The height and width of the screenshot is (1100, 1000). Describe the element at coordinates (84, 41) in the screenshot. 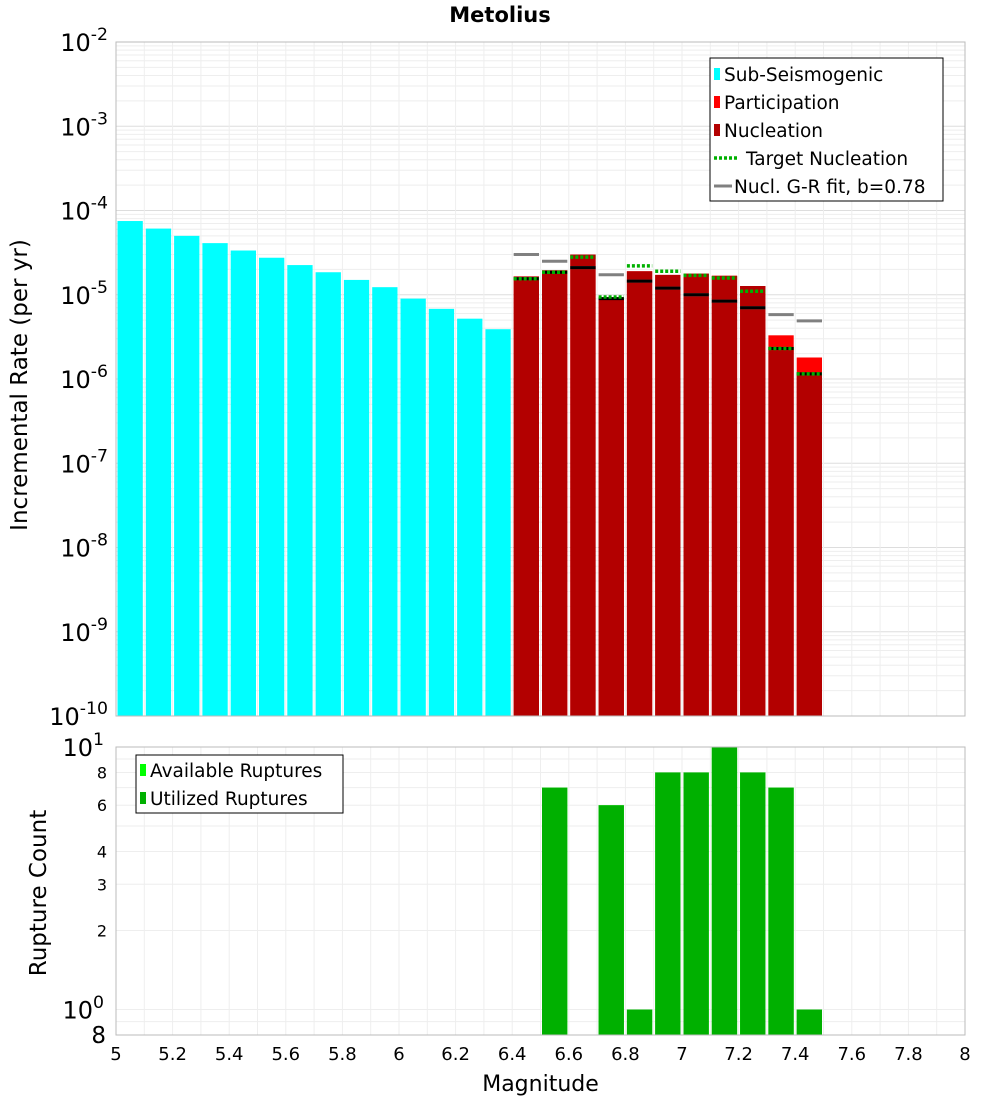

I see `rate-y-tick-label: 10⁻²` at that location.